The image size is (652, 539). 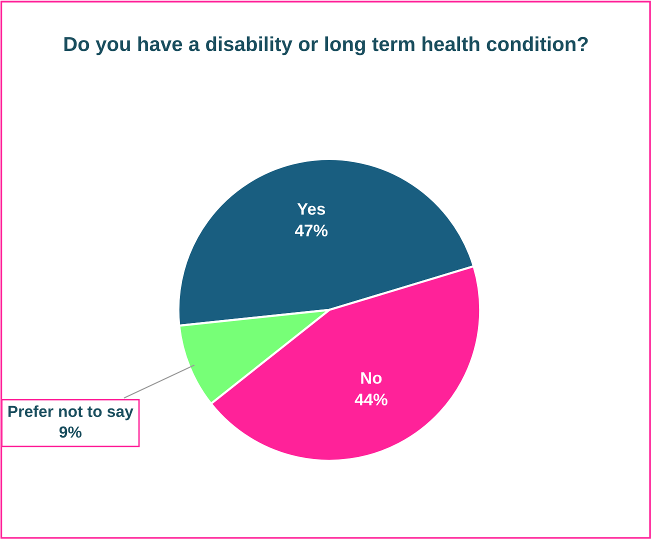 I want to click on slice-label: Prefer not to say, so click(x=71, y=412).